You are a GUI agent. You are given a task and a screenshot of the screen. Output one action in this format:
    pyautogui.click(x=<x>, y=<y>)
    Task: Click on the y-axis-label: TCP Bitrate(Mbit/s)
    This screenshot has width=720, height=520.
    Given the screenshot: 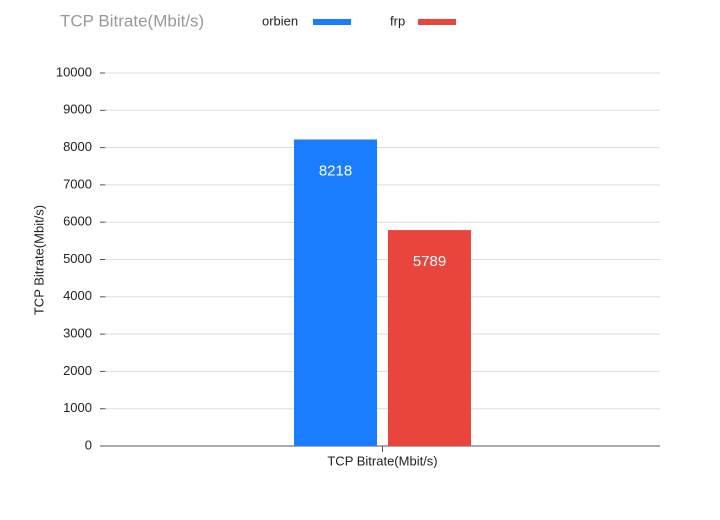 What is the action you would take?
    pyautogui.click(x=38, y=260)
    